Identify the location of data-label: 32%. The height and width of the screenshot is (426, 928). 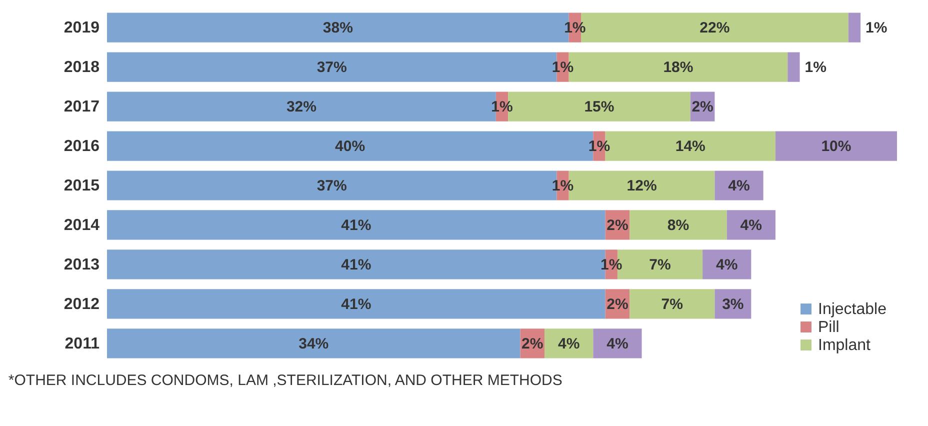
(301, 107).